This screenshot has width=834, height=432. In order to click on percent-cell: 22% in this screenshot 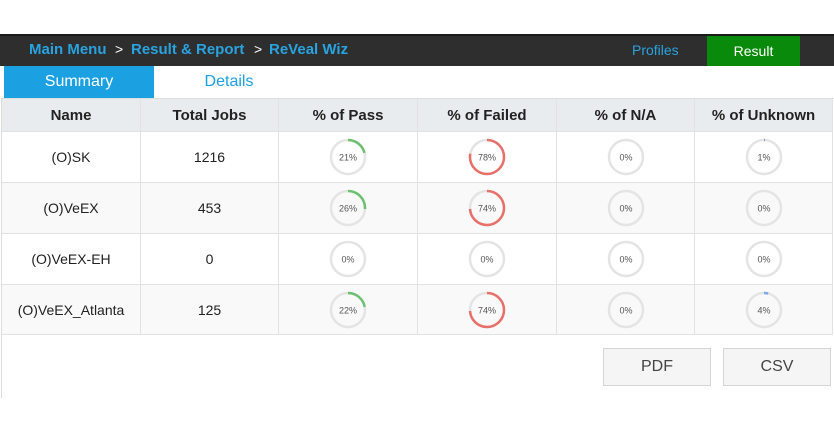, I will do `click(348, 310)`.